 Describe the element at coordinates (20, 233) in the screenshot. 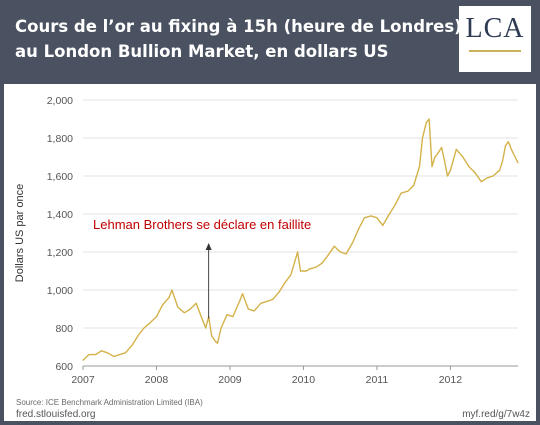

I see `y-axis-label: Dollars US par once` at that location.